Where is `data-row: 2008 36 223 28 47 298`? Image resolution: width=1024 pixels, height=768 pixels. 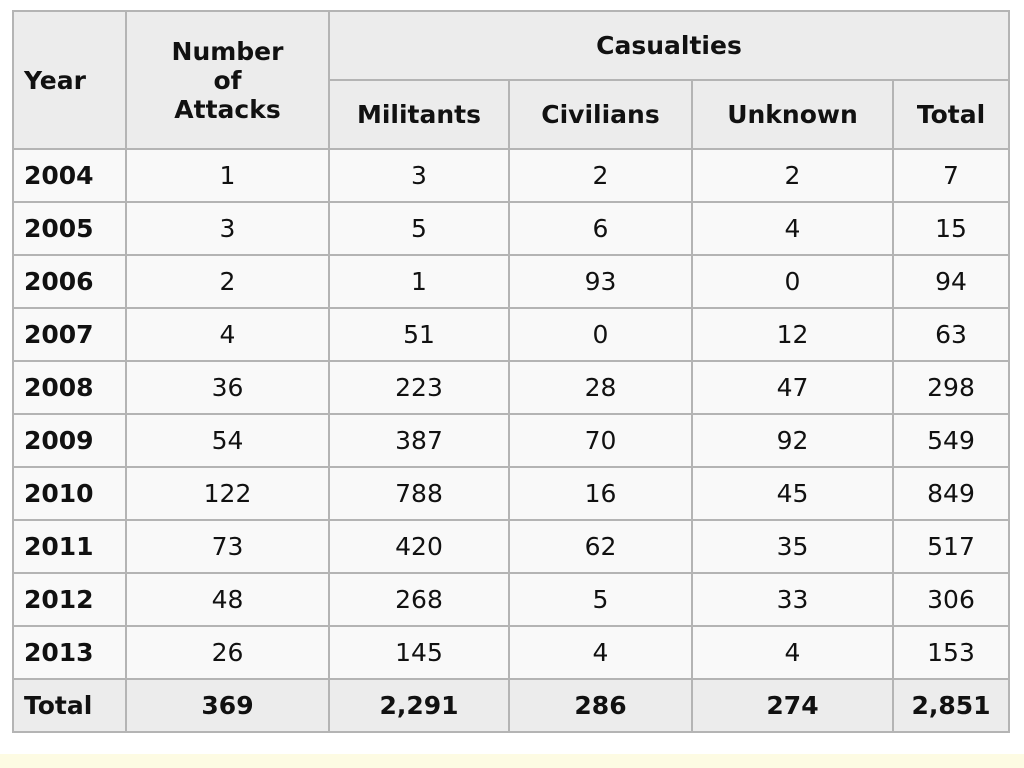
data-row: 2008 36 223 28 47 298 is located at coordinates (511, 387).